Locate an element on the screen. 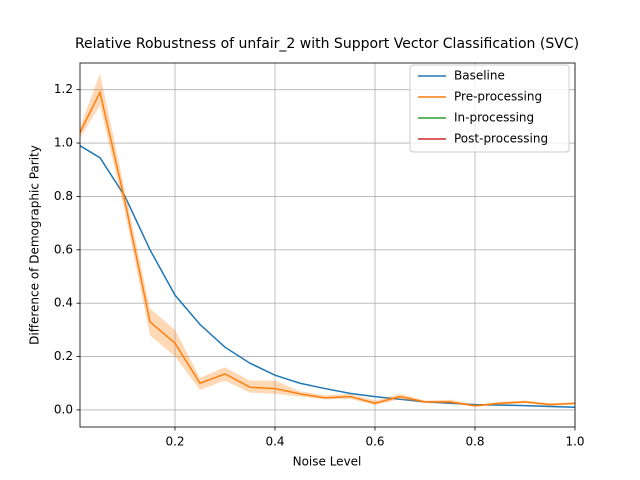 This screenshot has height=480, width=640. legend-label: Pre-processing is located at coordinates (498, 97).